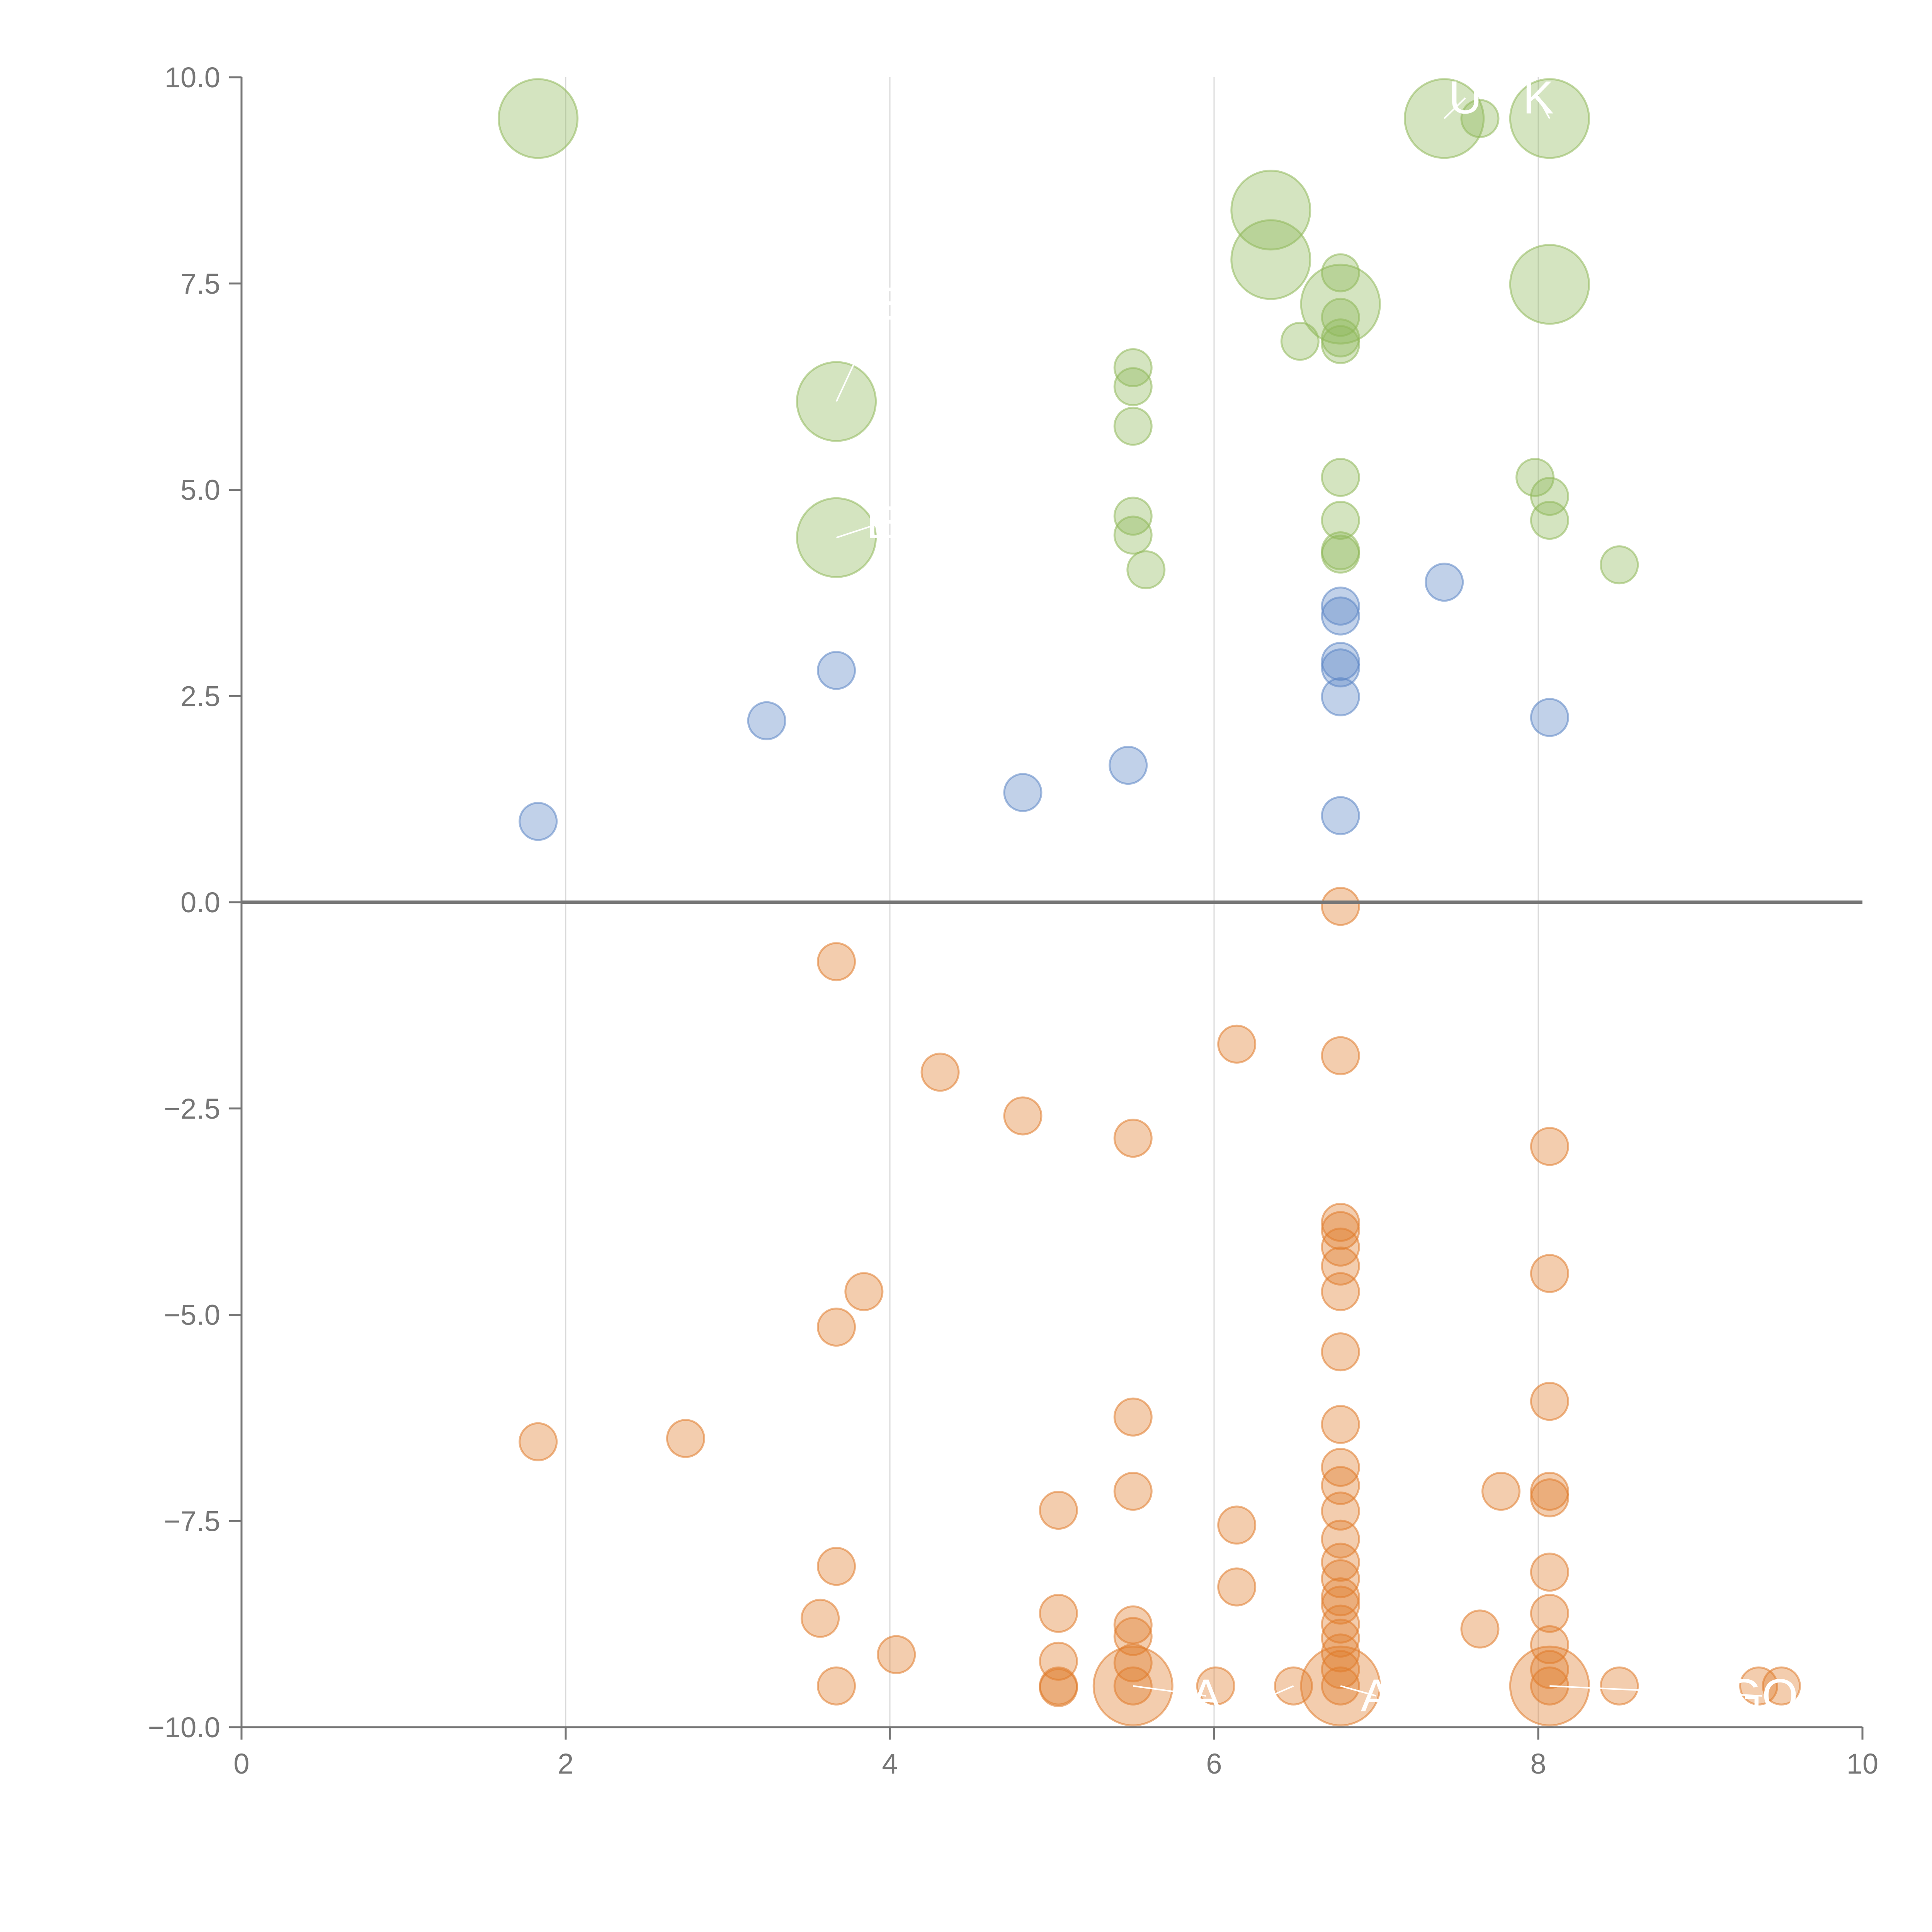 This screenshot has height=1932, width=1932. I want to click on x-tick-label-3: 6, so click(1214, 1764).